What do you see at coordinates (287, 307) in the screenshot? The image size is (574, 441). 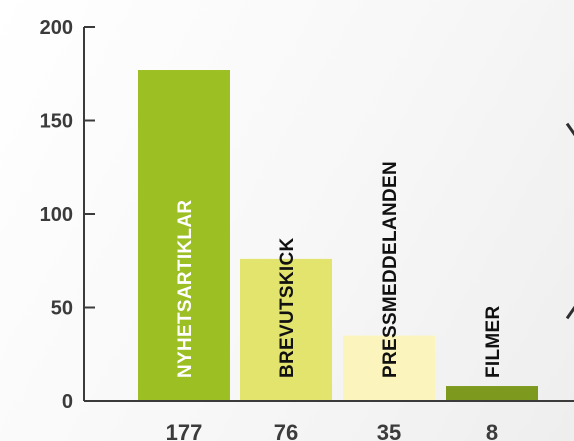 I see `bar-category-label: BREVUTSKICK` at bounding box center [287, 307].